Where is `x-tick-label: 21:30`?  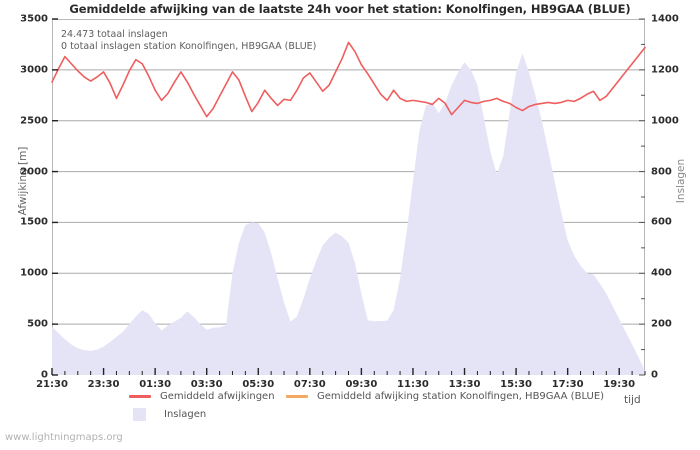
x-tick-label: 21:30 is located at coordinates (52, 384).